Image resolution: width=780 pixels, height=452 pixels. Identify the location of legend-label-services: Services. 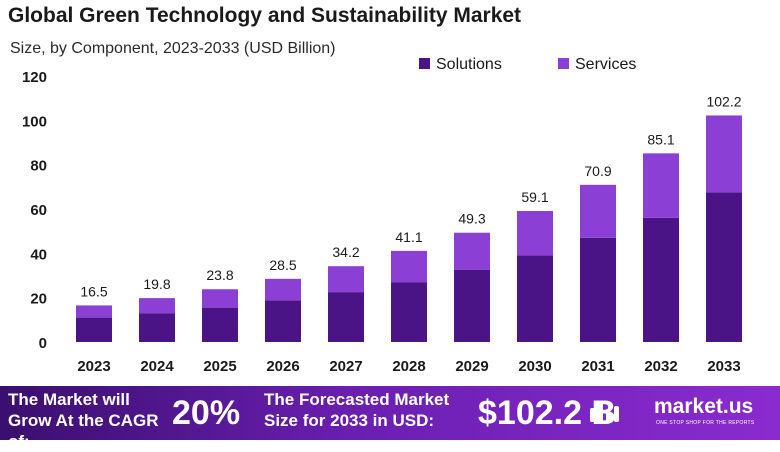
(605, 64).